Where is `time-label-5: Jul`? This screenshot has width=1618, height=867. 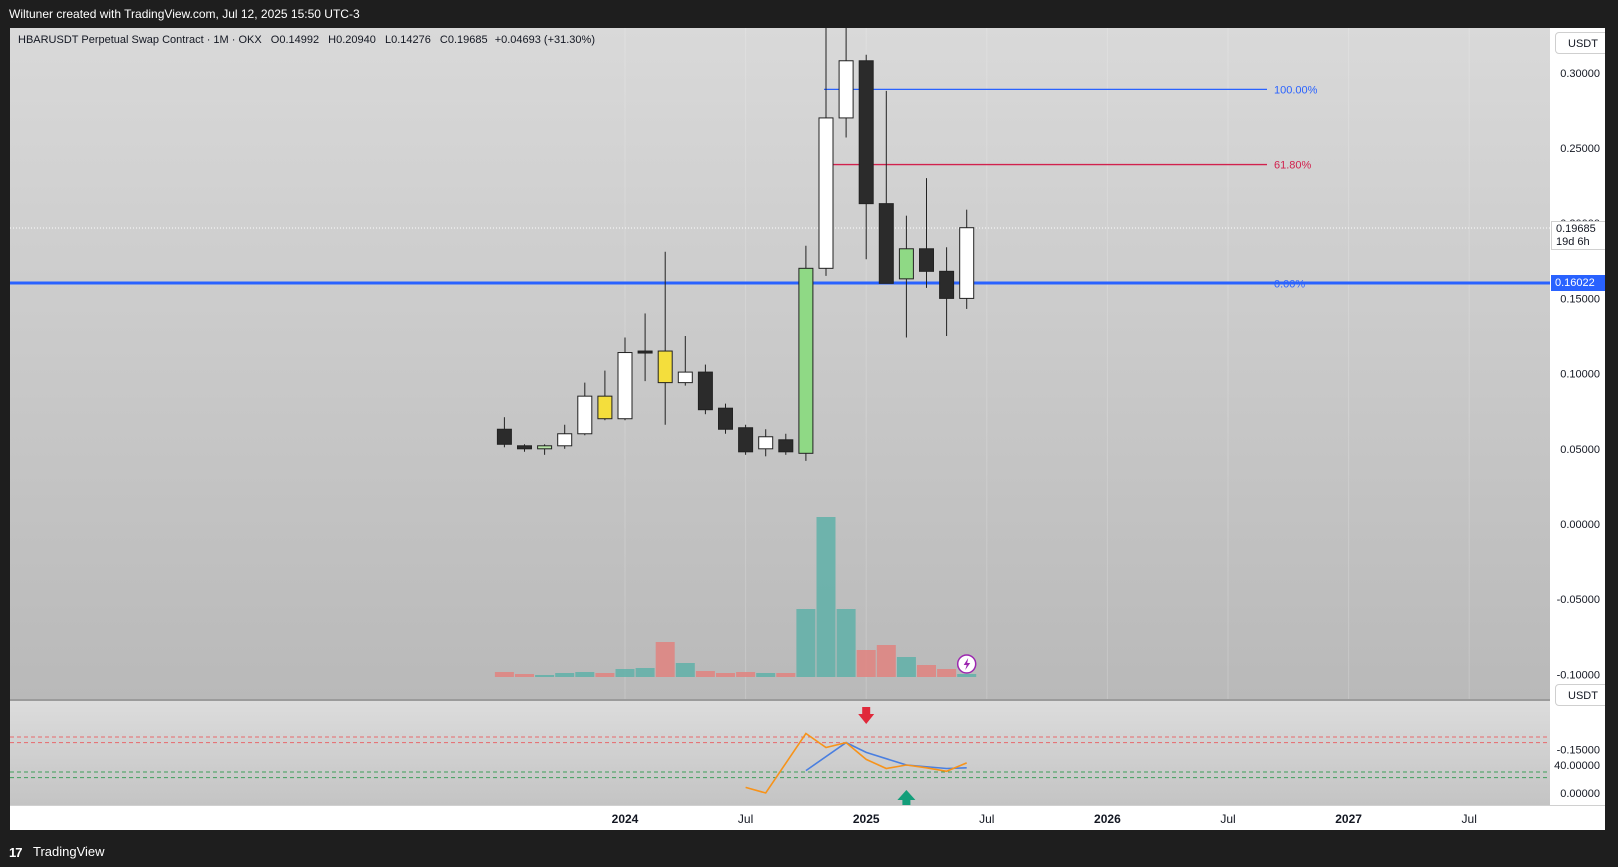 time-label-5: Jul is located at coordinates (1227, 819).